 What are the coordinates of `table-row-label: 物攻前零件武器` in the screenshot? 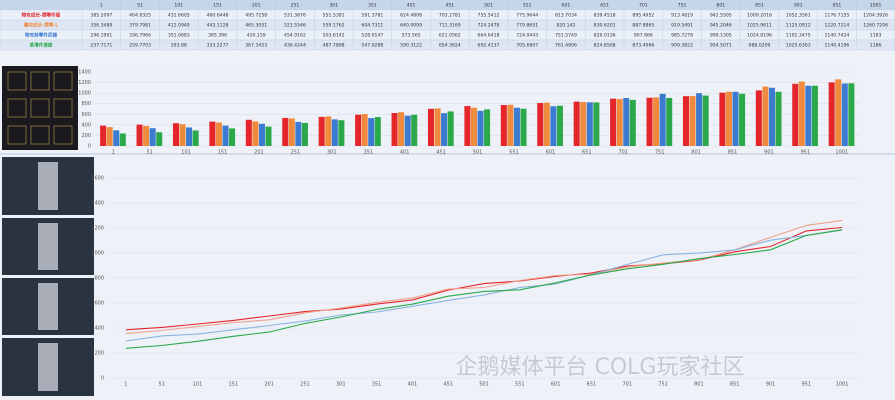 It's located at (41, 35).